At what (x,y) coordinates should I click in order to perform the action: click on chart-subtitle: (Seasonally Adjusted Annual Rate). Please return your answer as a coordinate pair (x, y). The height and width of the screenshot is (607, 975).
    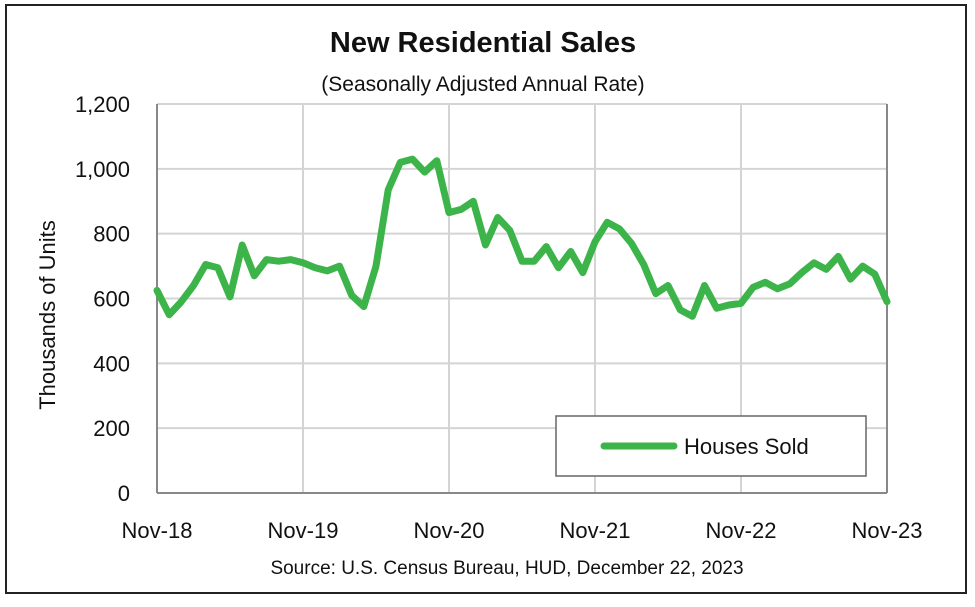
    Looking at the image, I should click on (482, 84).